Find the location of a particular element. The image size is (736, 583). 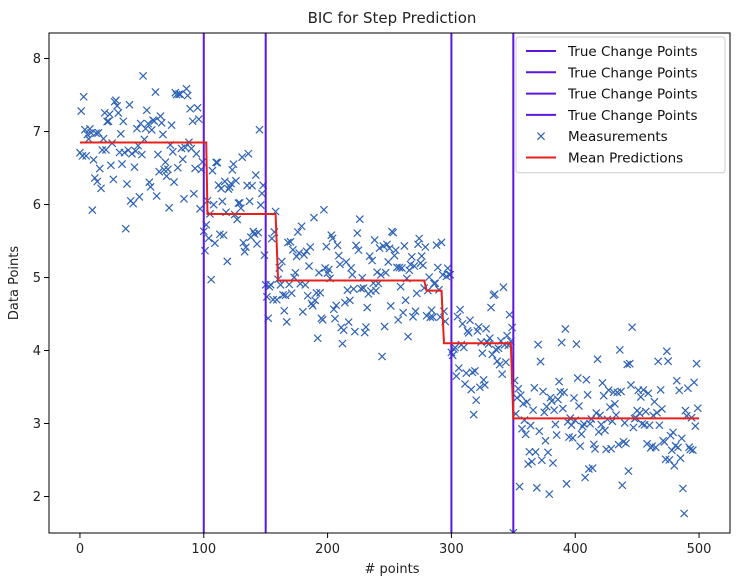

x-axis-label: # points is located at coordinates (392, 569).